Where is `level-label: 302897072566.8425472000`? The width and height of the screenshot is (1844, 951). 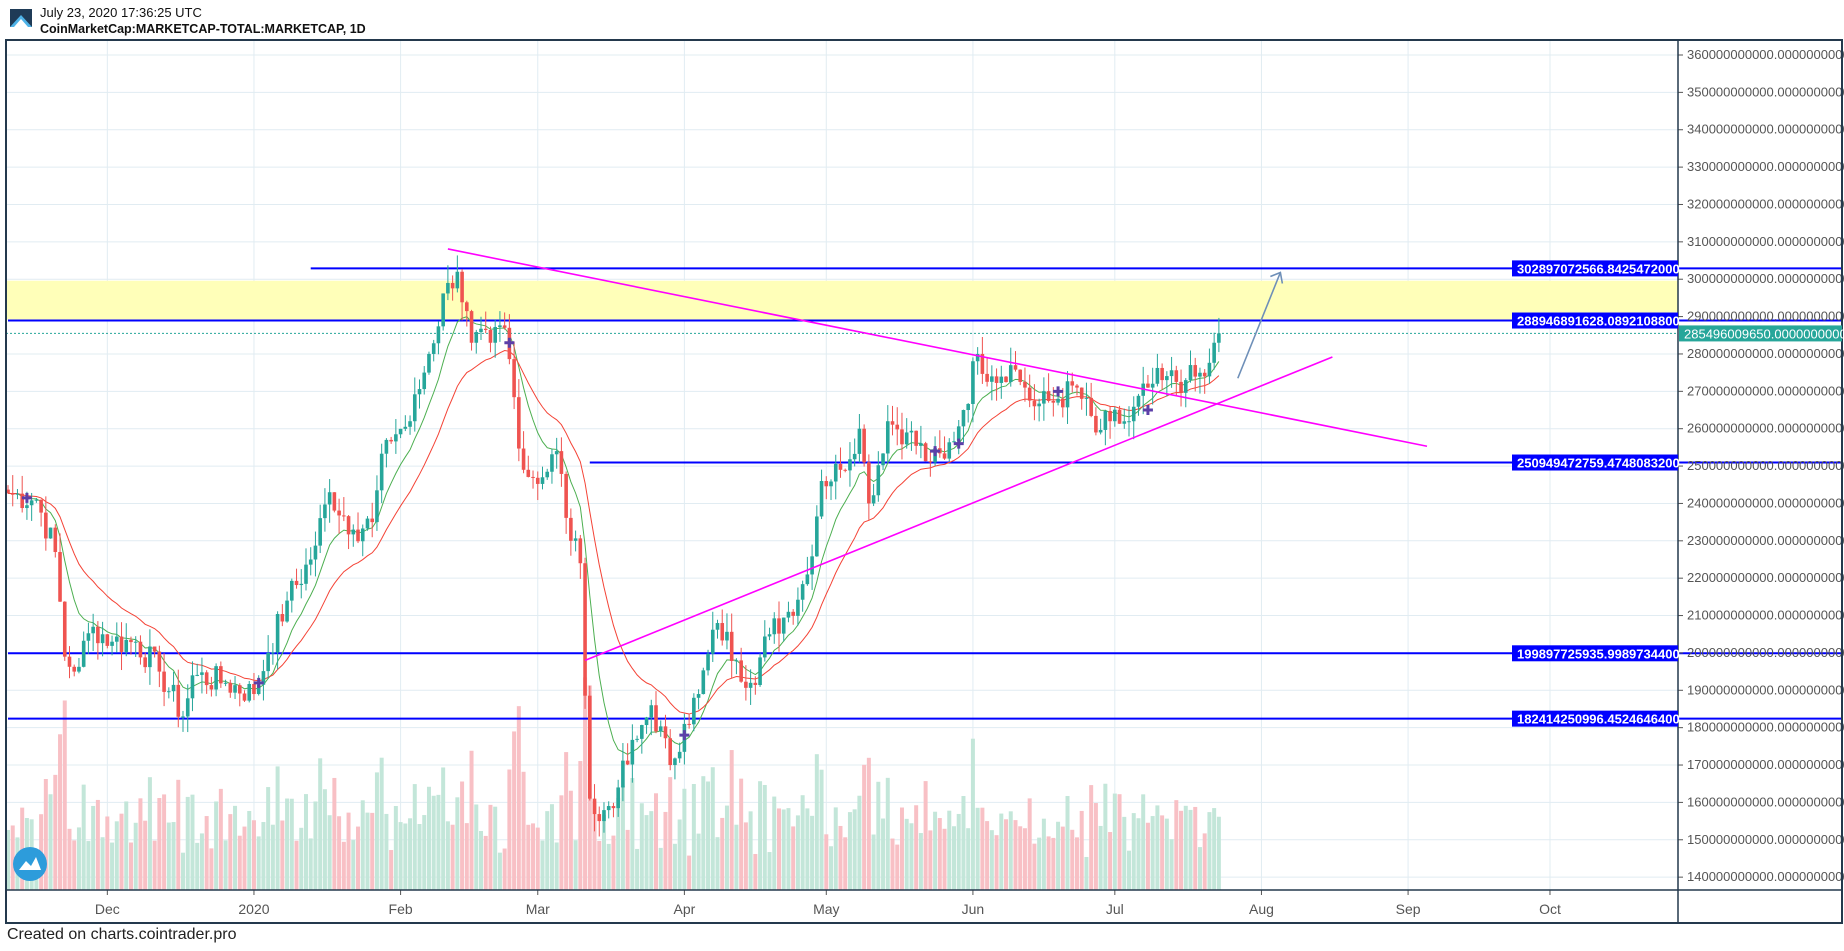 level-label: 302897072566.8425472000 is located at coordinates (1598, 268).